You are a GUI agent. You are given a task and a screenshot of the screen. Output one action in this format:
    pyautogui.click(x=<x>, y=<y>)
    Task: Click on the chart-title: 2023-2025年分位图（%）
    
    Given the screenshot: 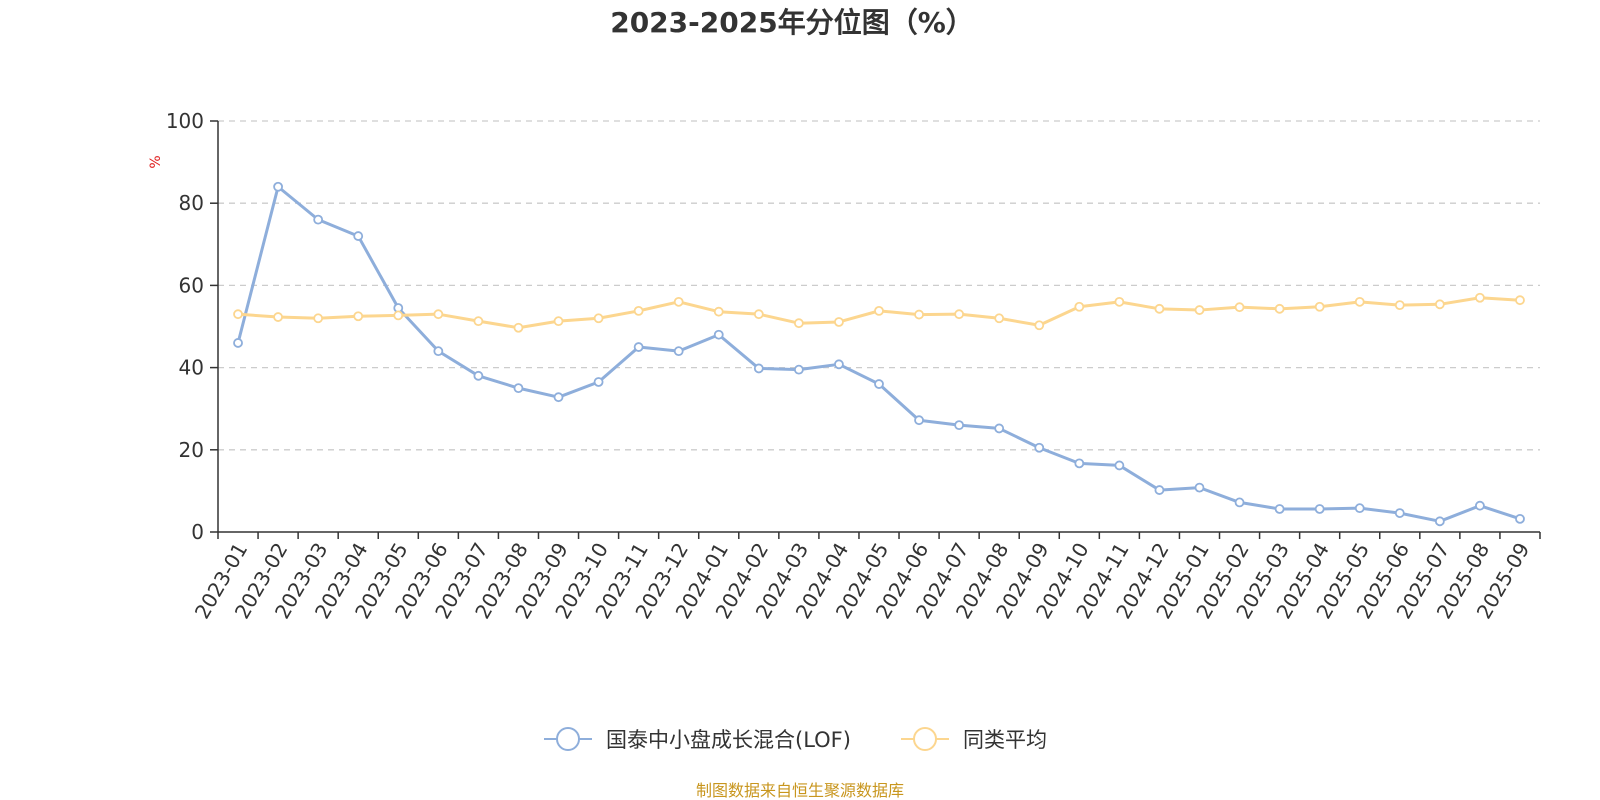 What is the action you would take?
    pyautogui.click(x=792, y=22)
    